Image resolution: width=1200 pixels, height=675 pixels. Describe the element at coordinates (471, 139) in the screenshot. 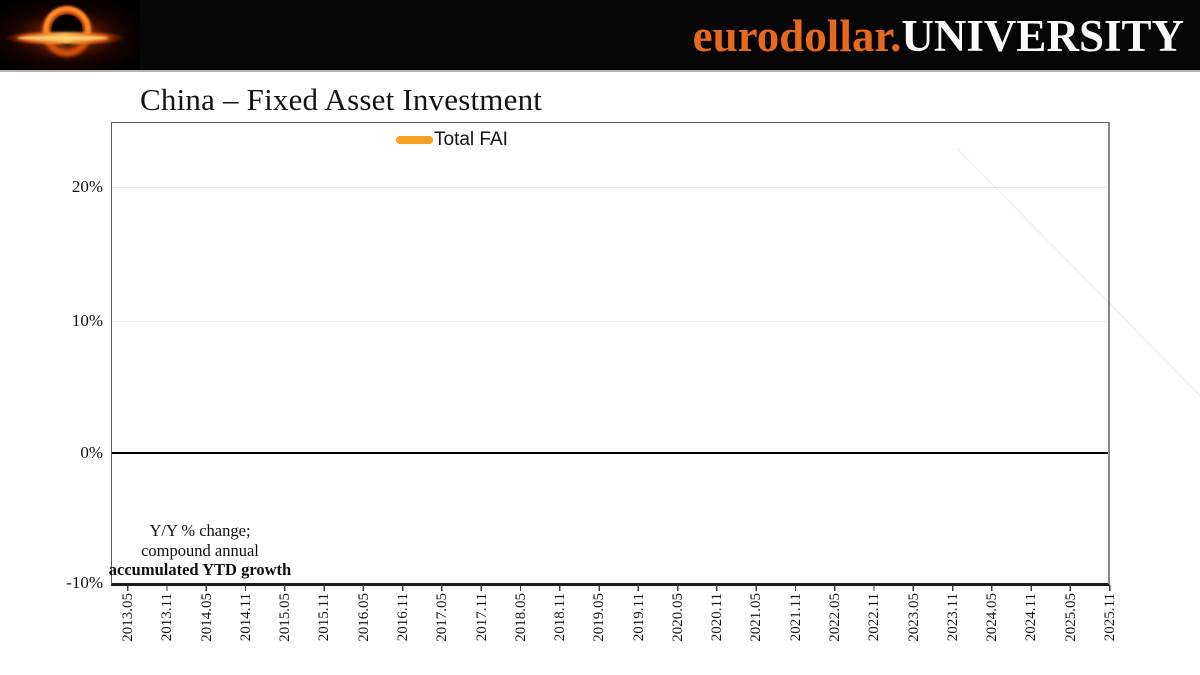

I see `legend-label: Total FAI` at that location.